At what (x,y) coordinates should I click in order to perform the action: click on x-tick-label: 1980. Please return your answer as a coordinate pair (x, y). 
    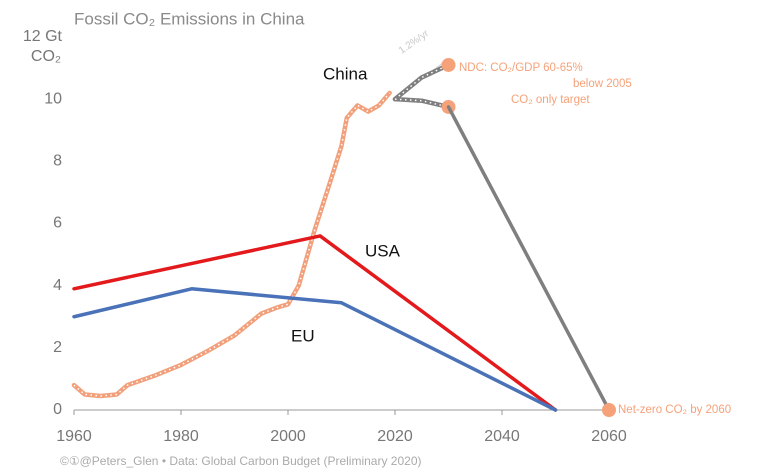
    Looking at the image, I should click on (181, 436).